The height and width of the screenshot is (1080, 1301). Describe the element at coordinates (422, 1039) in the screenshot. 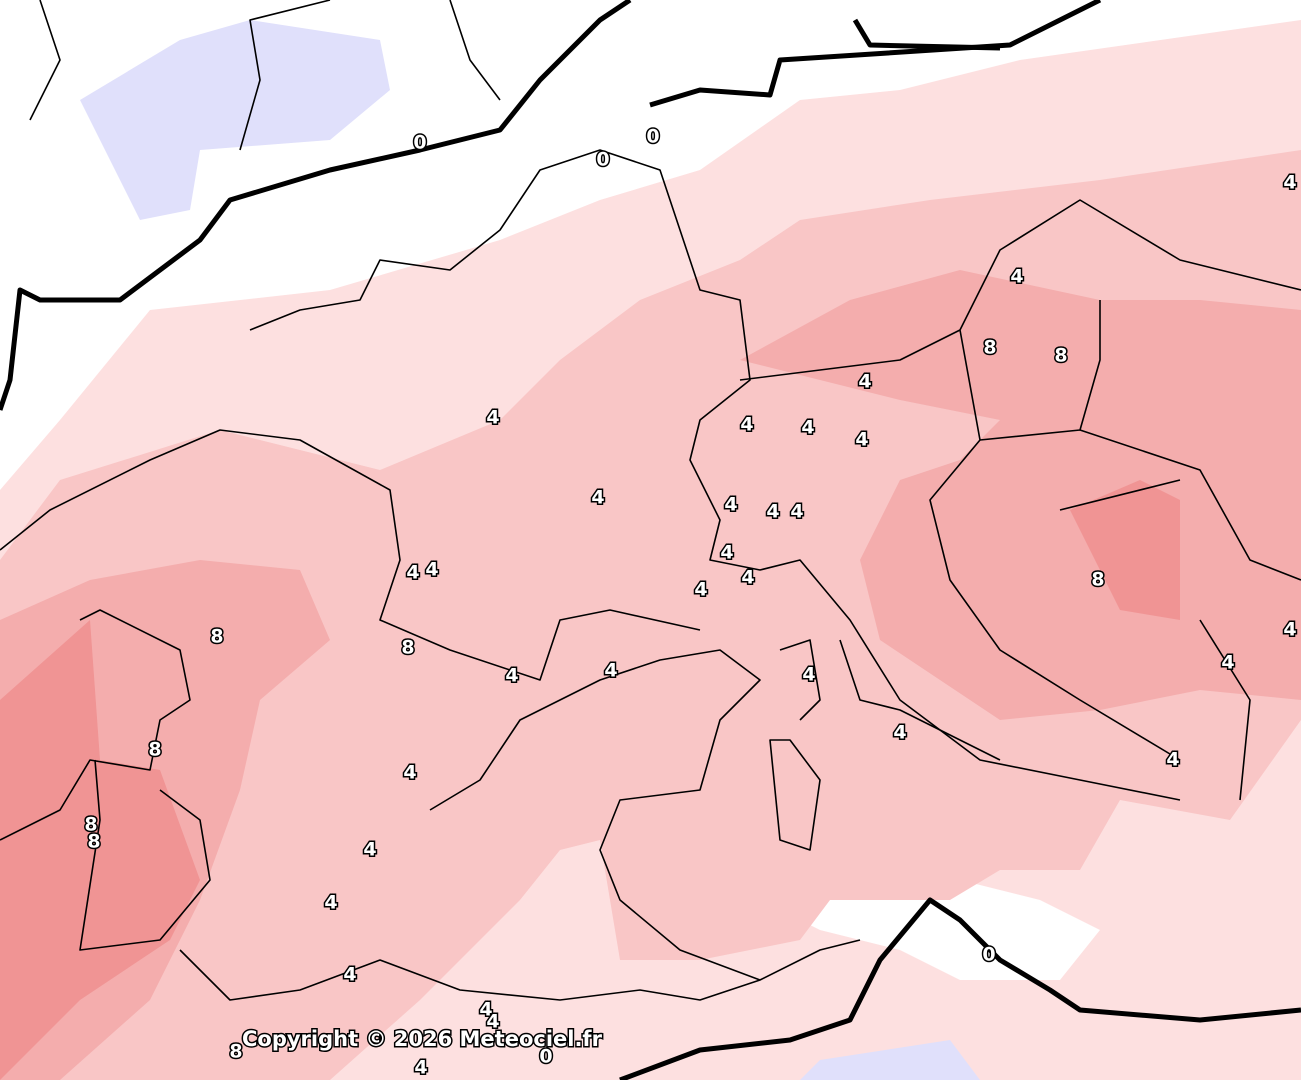

I see `copyright: Copyright © 2026 Meteociel.fr` at that location.